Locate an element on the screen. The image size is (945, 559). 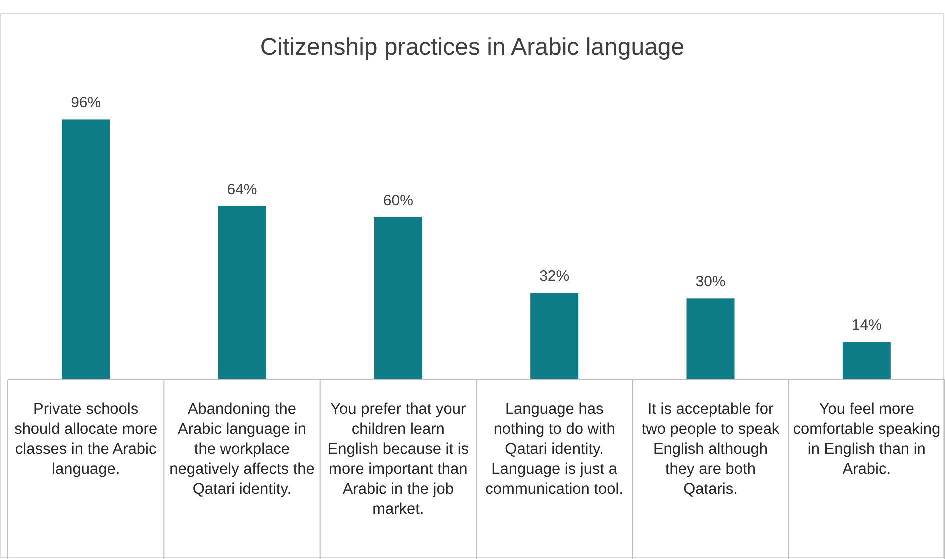
x-tick-label: Private schools should allocate more classes in the Arabic language. is located at coordinates (86, 439).